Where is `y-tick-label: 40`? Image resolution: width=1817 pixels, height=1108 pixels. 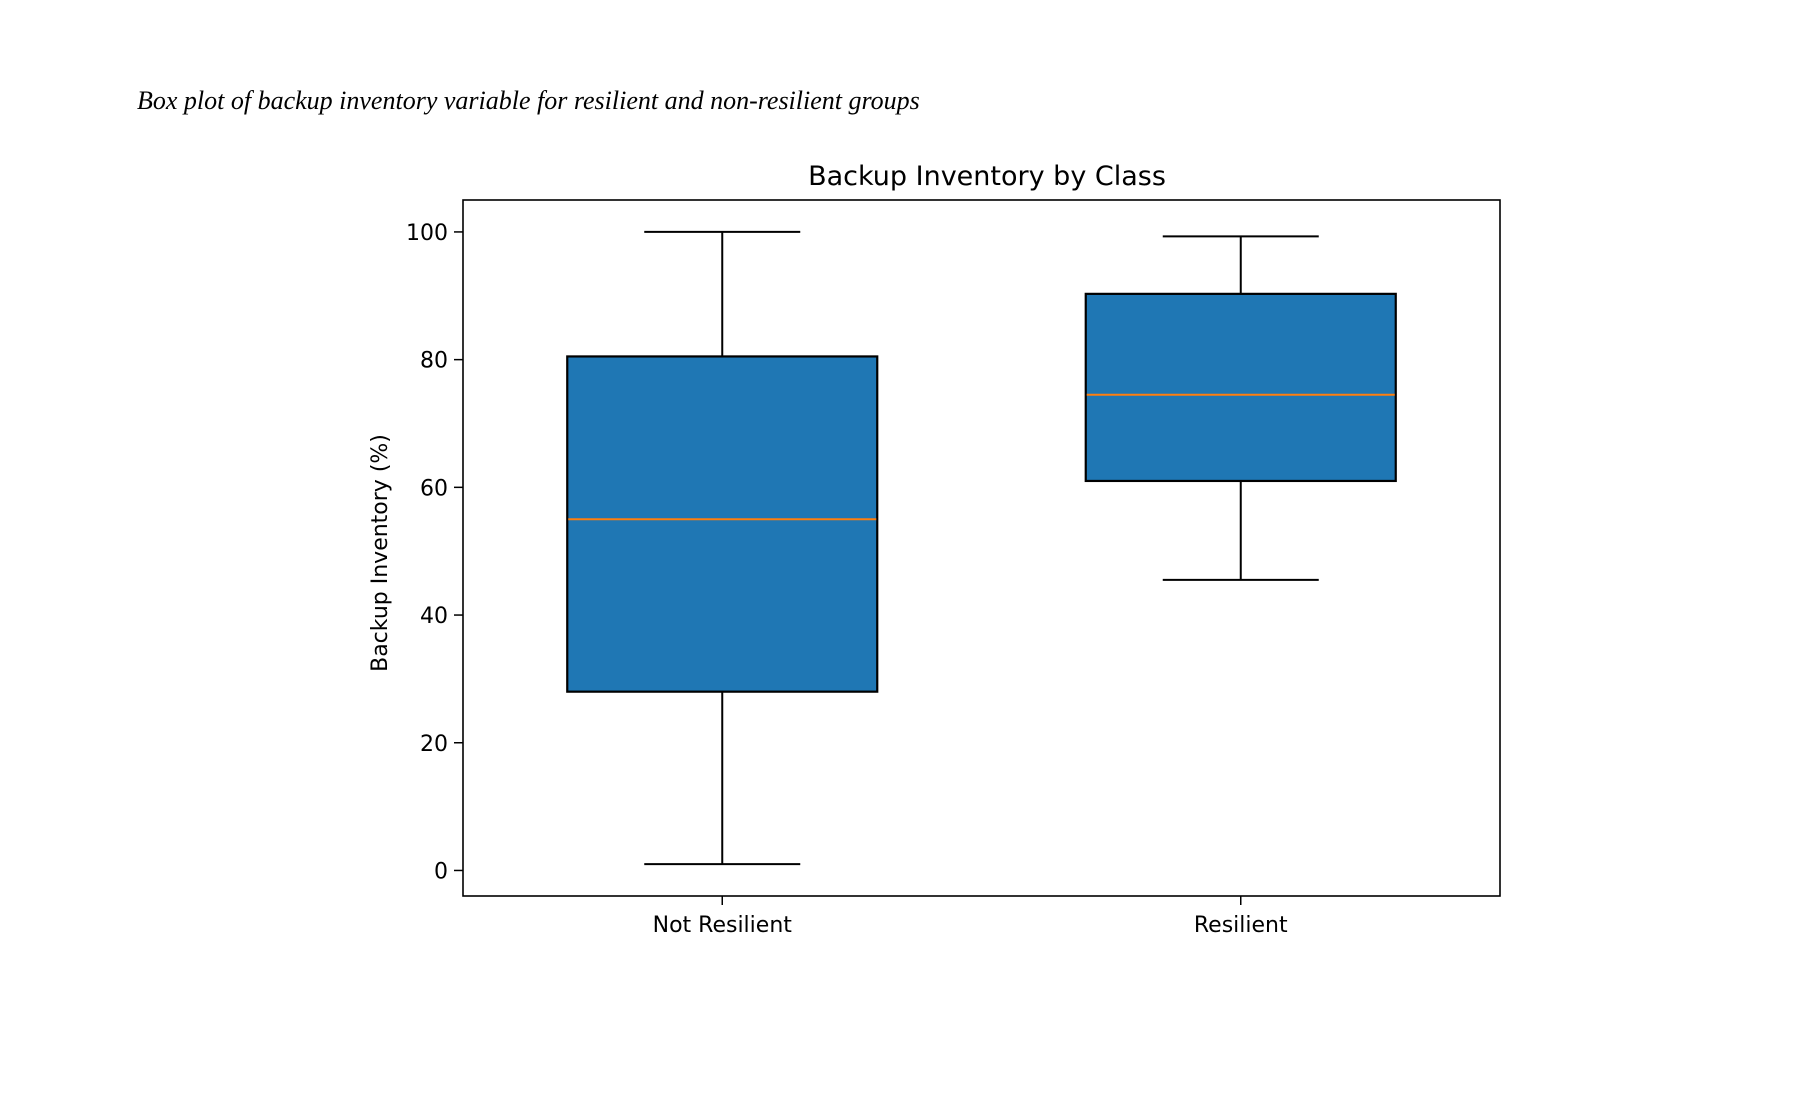
y-tick-label: 40 is located at coordinates (434, 616).